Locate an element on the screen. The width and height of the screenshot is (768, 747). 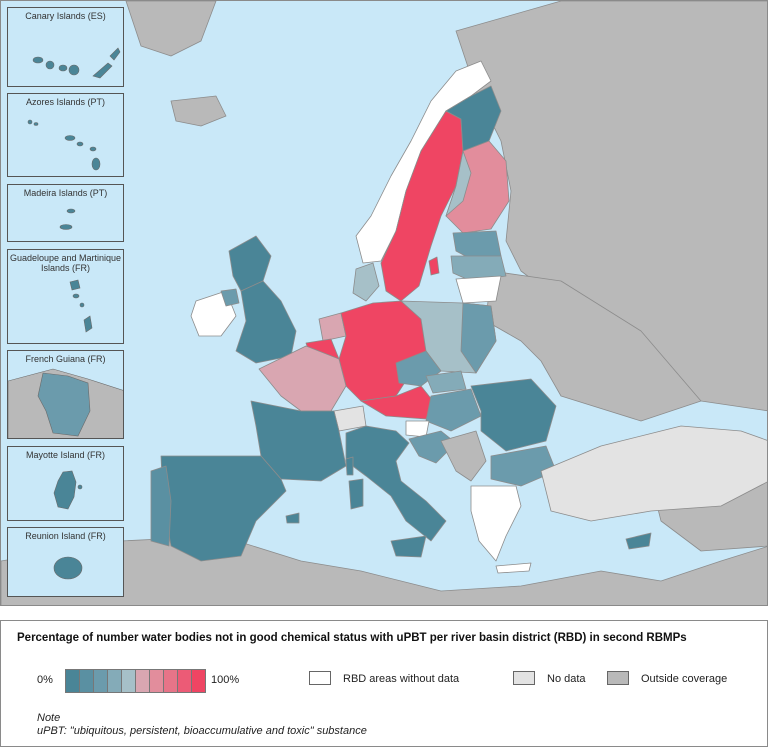
cyprus is located at coordinates (638, 541).